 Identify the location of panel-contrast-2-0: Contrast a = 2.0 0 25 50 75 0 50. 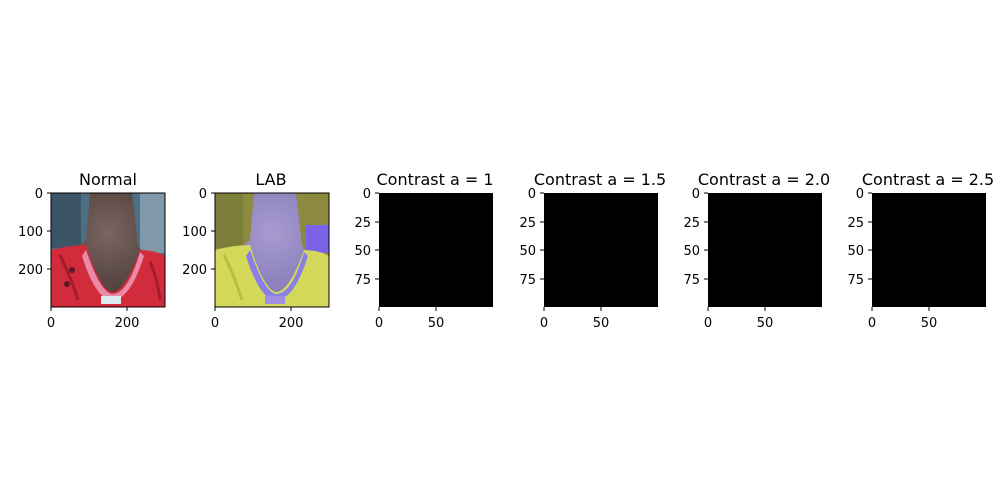
(756, 250).